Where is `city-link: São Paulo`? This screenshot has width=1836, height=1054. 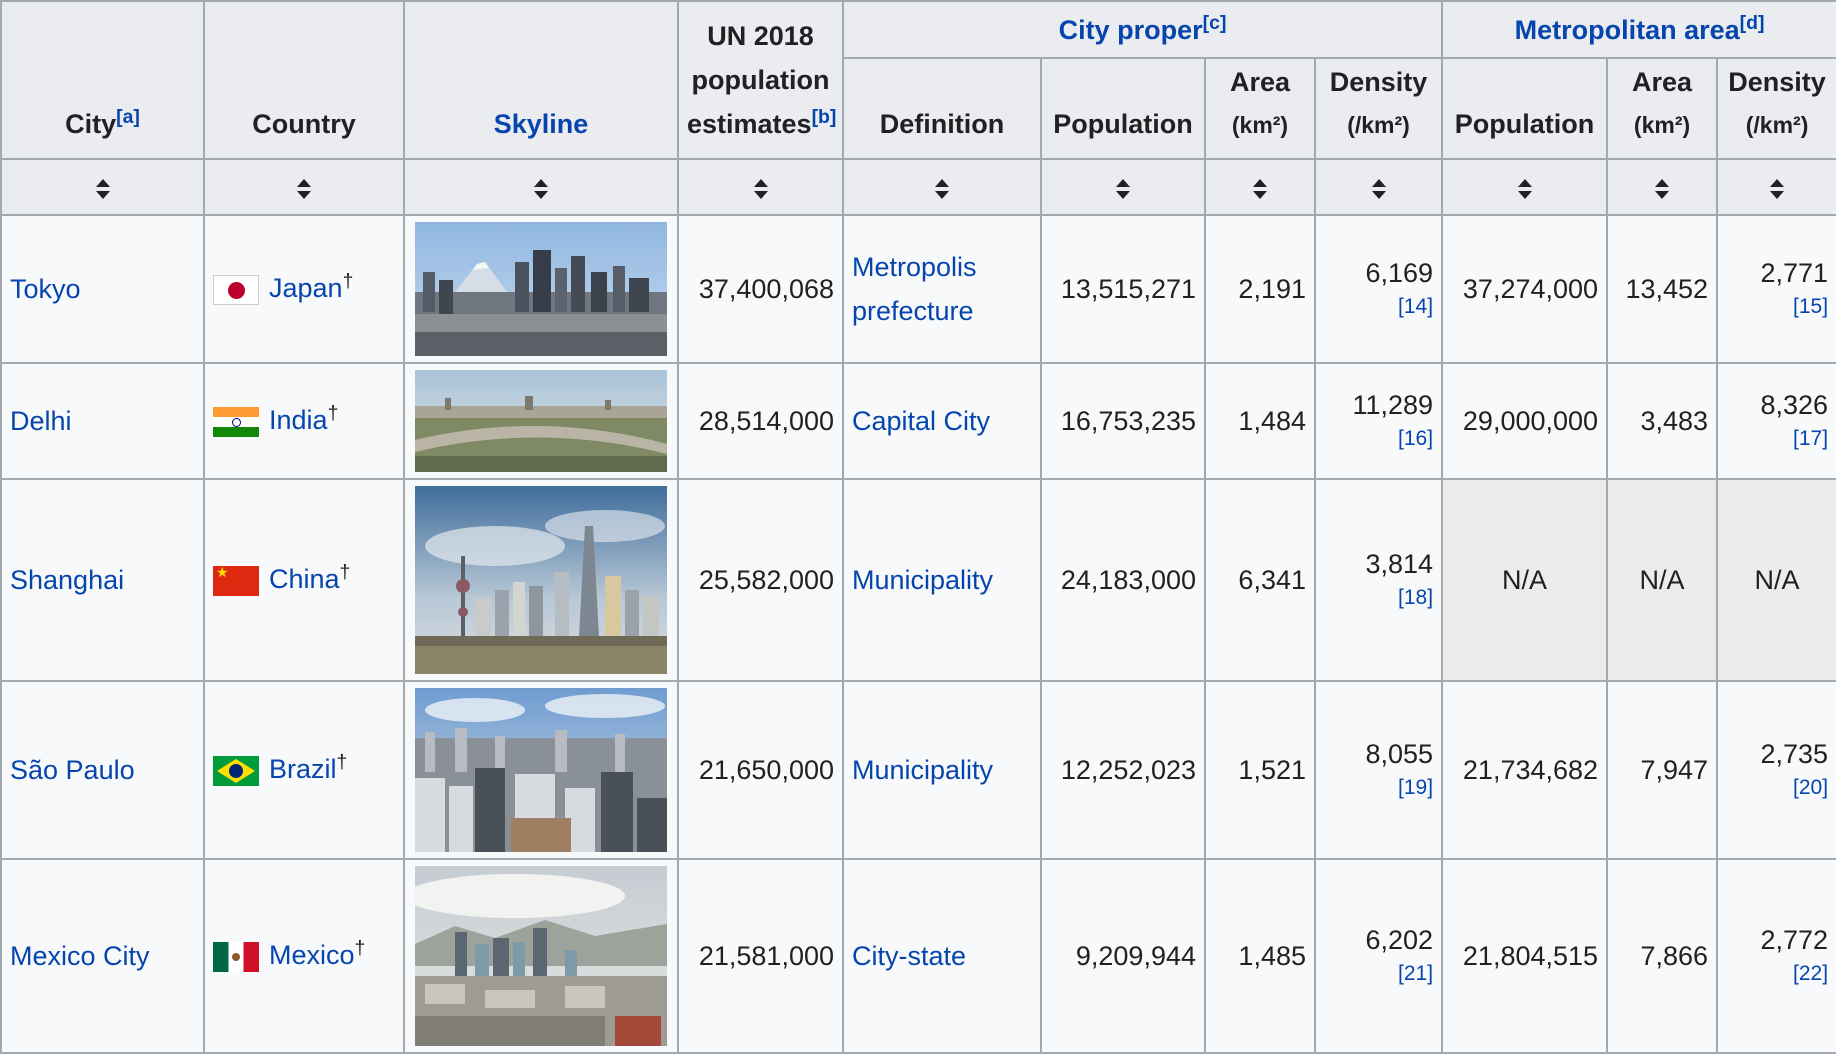 city-link: São Paulo is located at coordinates (72, 769).